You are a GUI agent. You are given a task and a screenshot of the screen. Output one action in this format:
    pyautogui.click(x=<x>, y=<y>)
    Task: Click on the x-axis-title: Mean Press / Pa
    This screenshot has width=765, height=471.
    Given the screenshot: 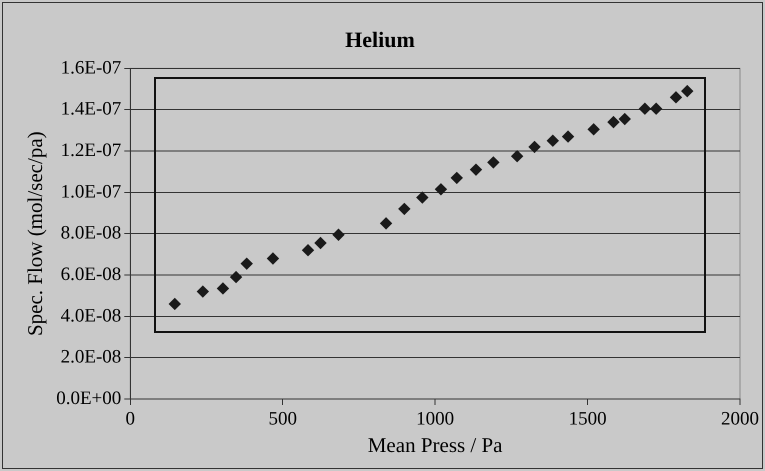 What is the action you would take?
    pyautogui.click(x=436, y=444)
    